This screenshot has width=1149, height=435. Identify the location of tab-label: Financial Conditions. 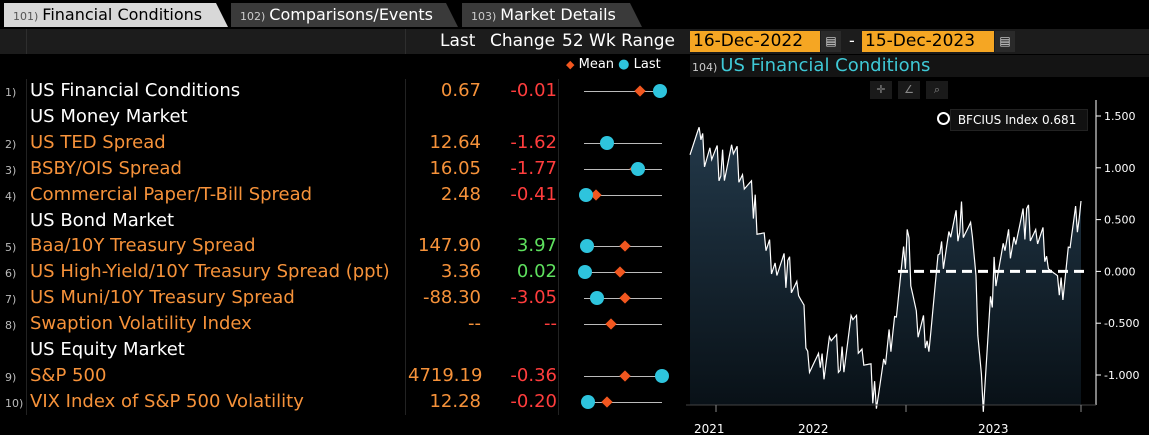
(122, 14).